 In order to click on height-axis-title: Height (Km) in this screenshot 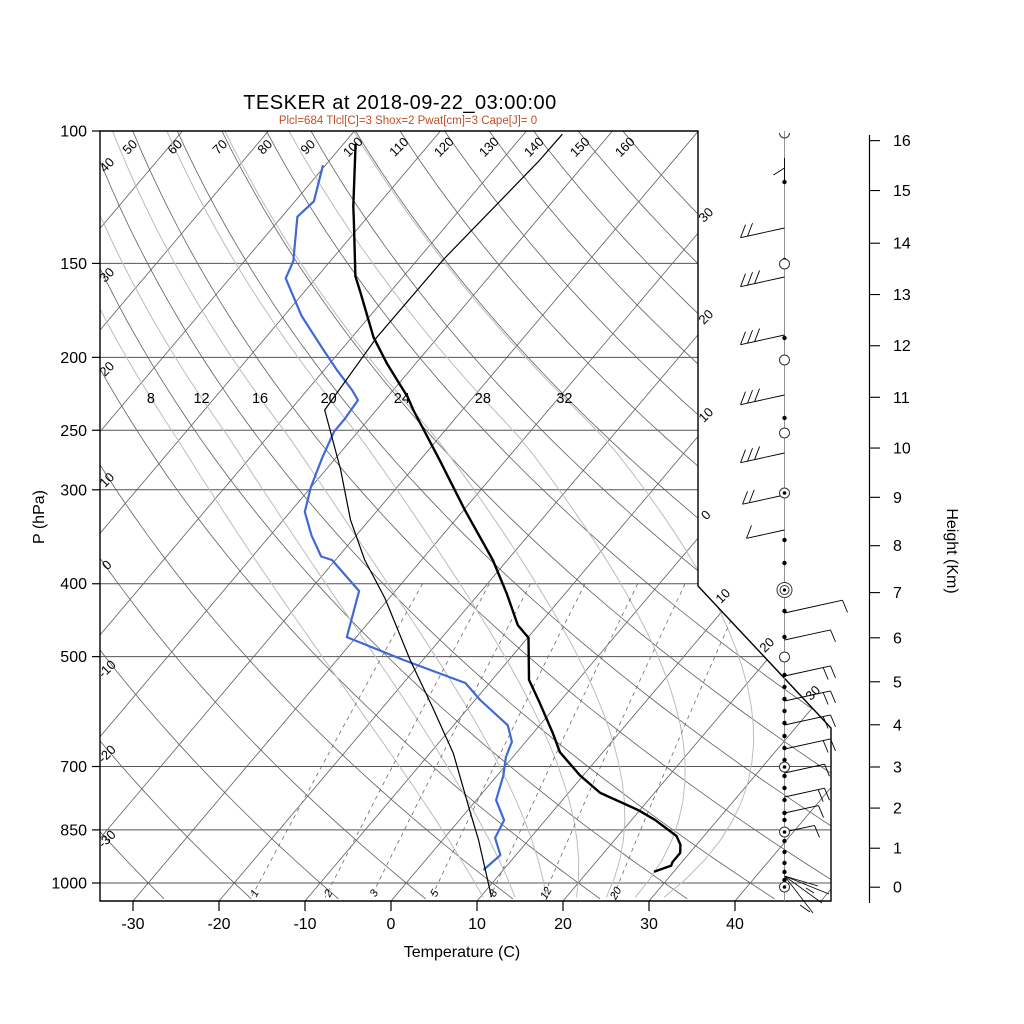, I will do `click(951, 550)`.